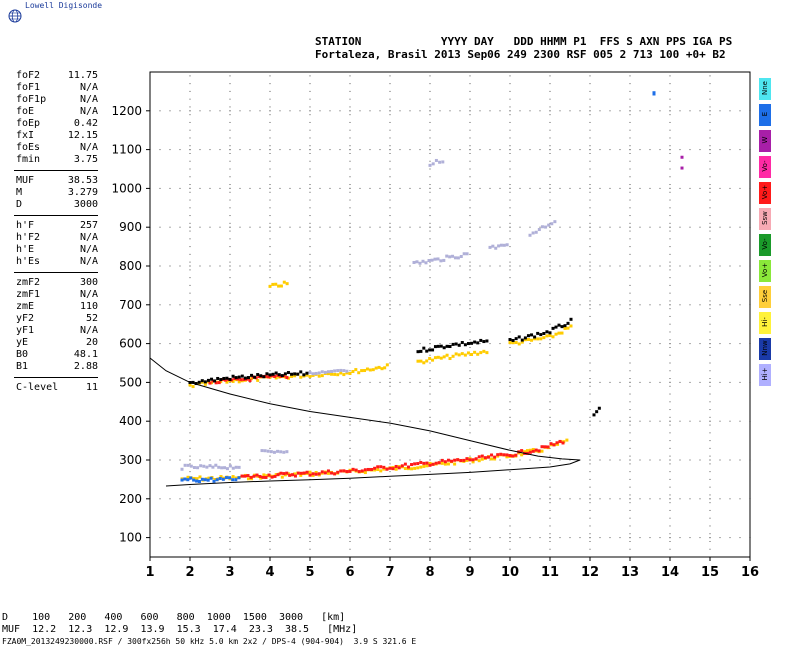  I want to click on param-row: foF2 11.75, so click(51, 76).